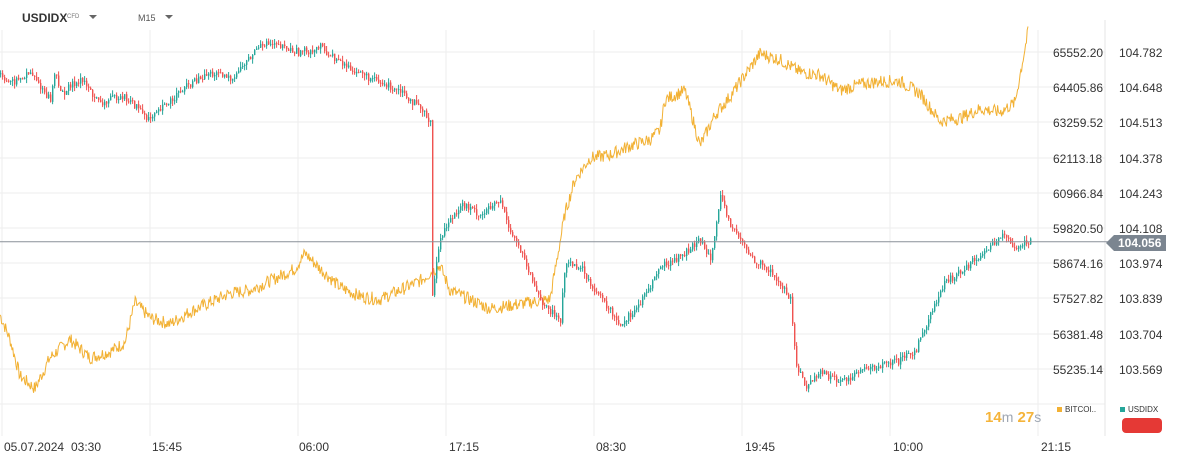 Image resolution: width=1177 pixels, height=465 pixels. What do you see at coordinates (1142, 425) in the screenshot?
I see `red-action-button` at bounding box center [1142, 425].